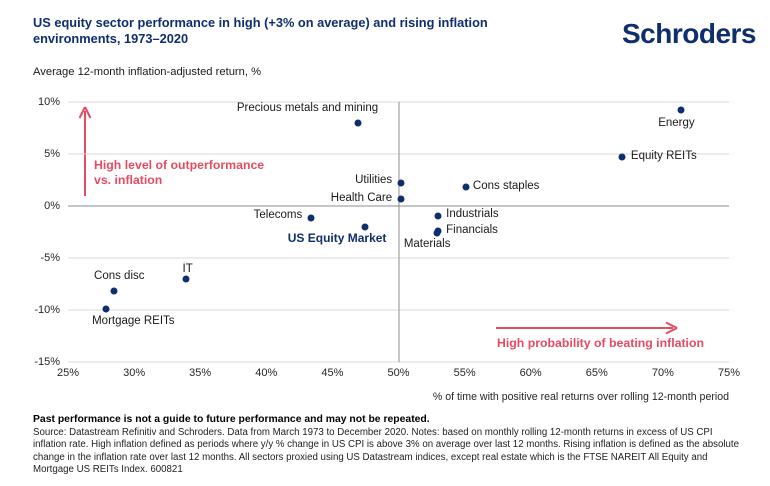 The width and height of the screenshot is (770, 486). Describe the element at coordinates (464, 373) in the screenshot. I see `x-tick-label: 55%` at that location.